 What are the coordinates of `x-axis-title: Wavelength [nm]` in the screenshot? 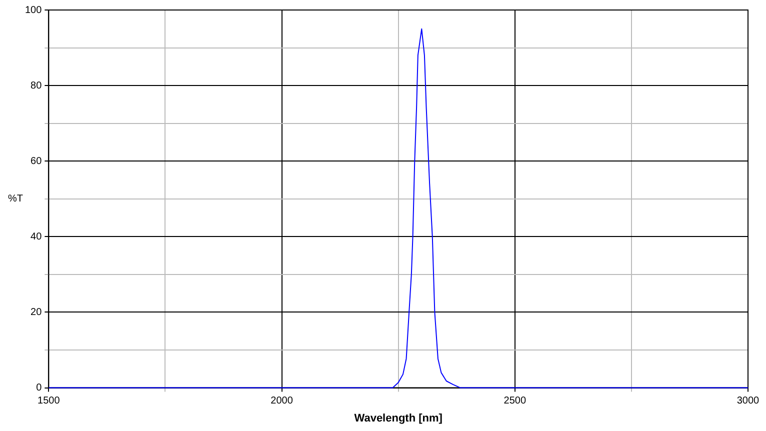 It's located at (398, 418).